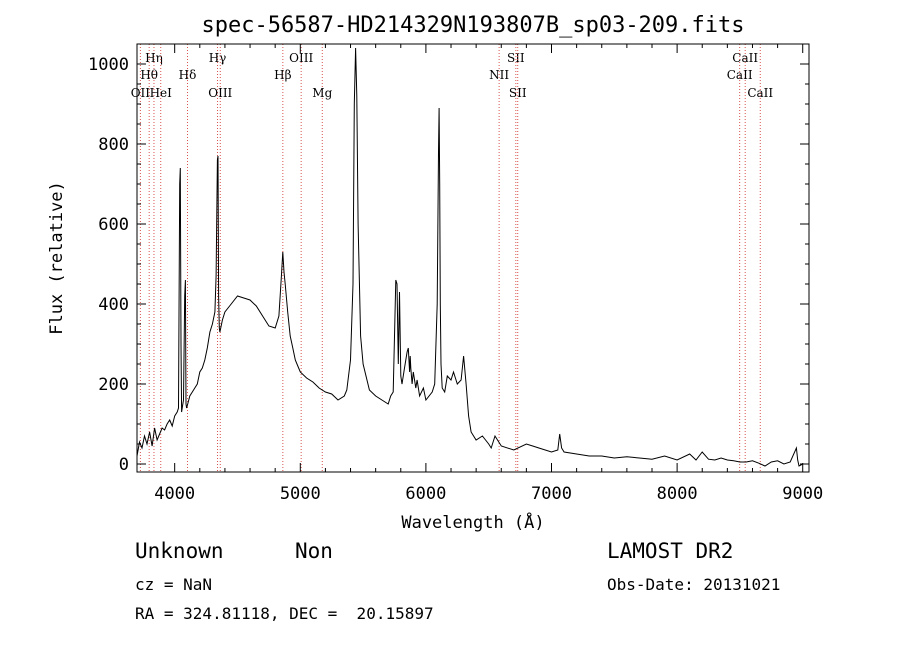 The width and height of the screenshot is (900, 650). I want to click on y-tick-label: 1000, so click(108, 65).